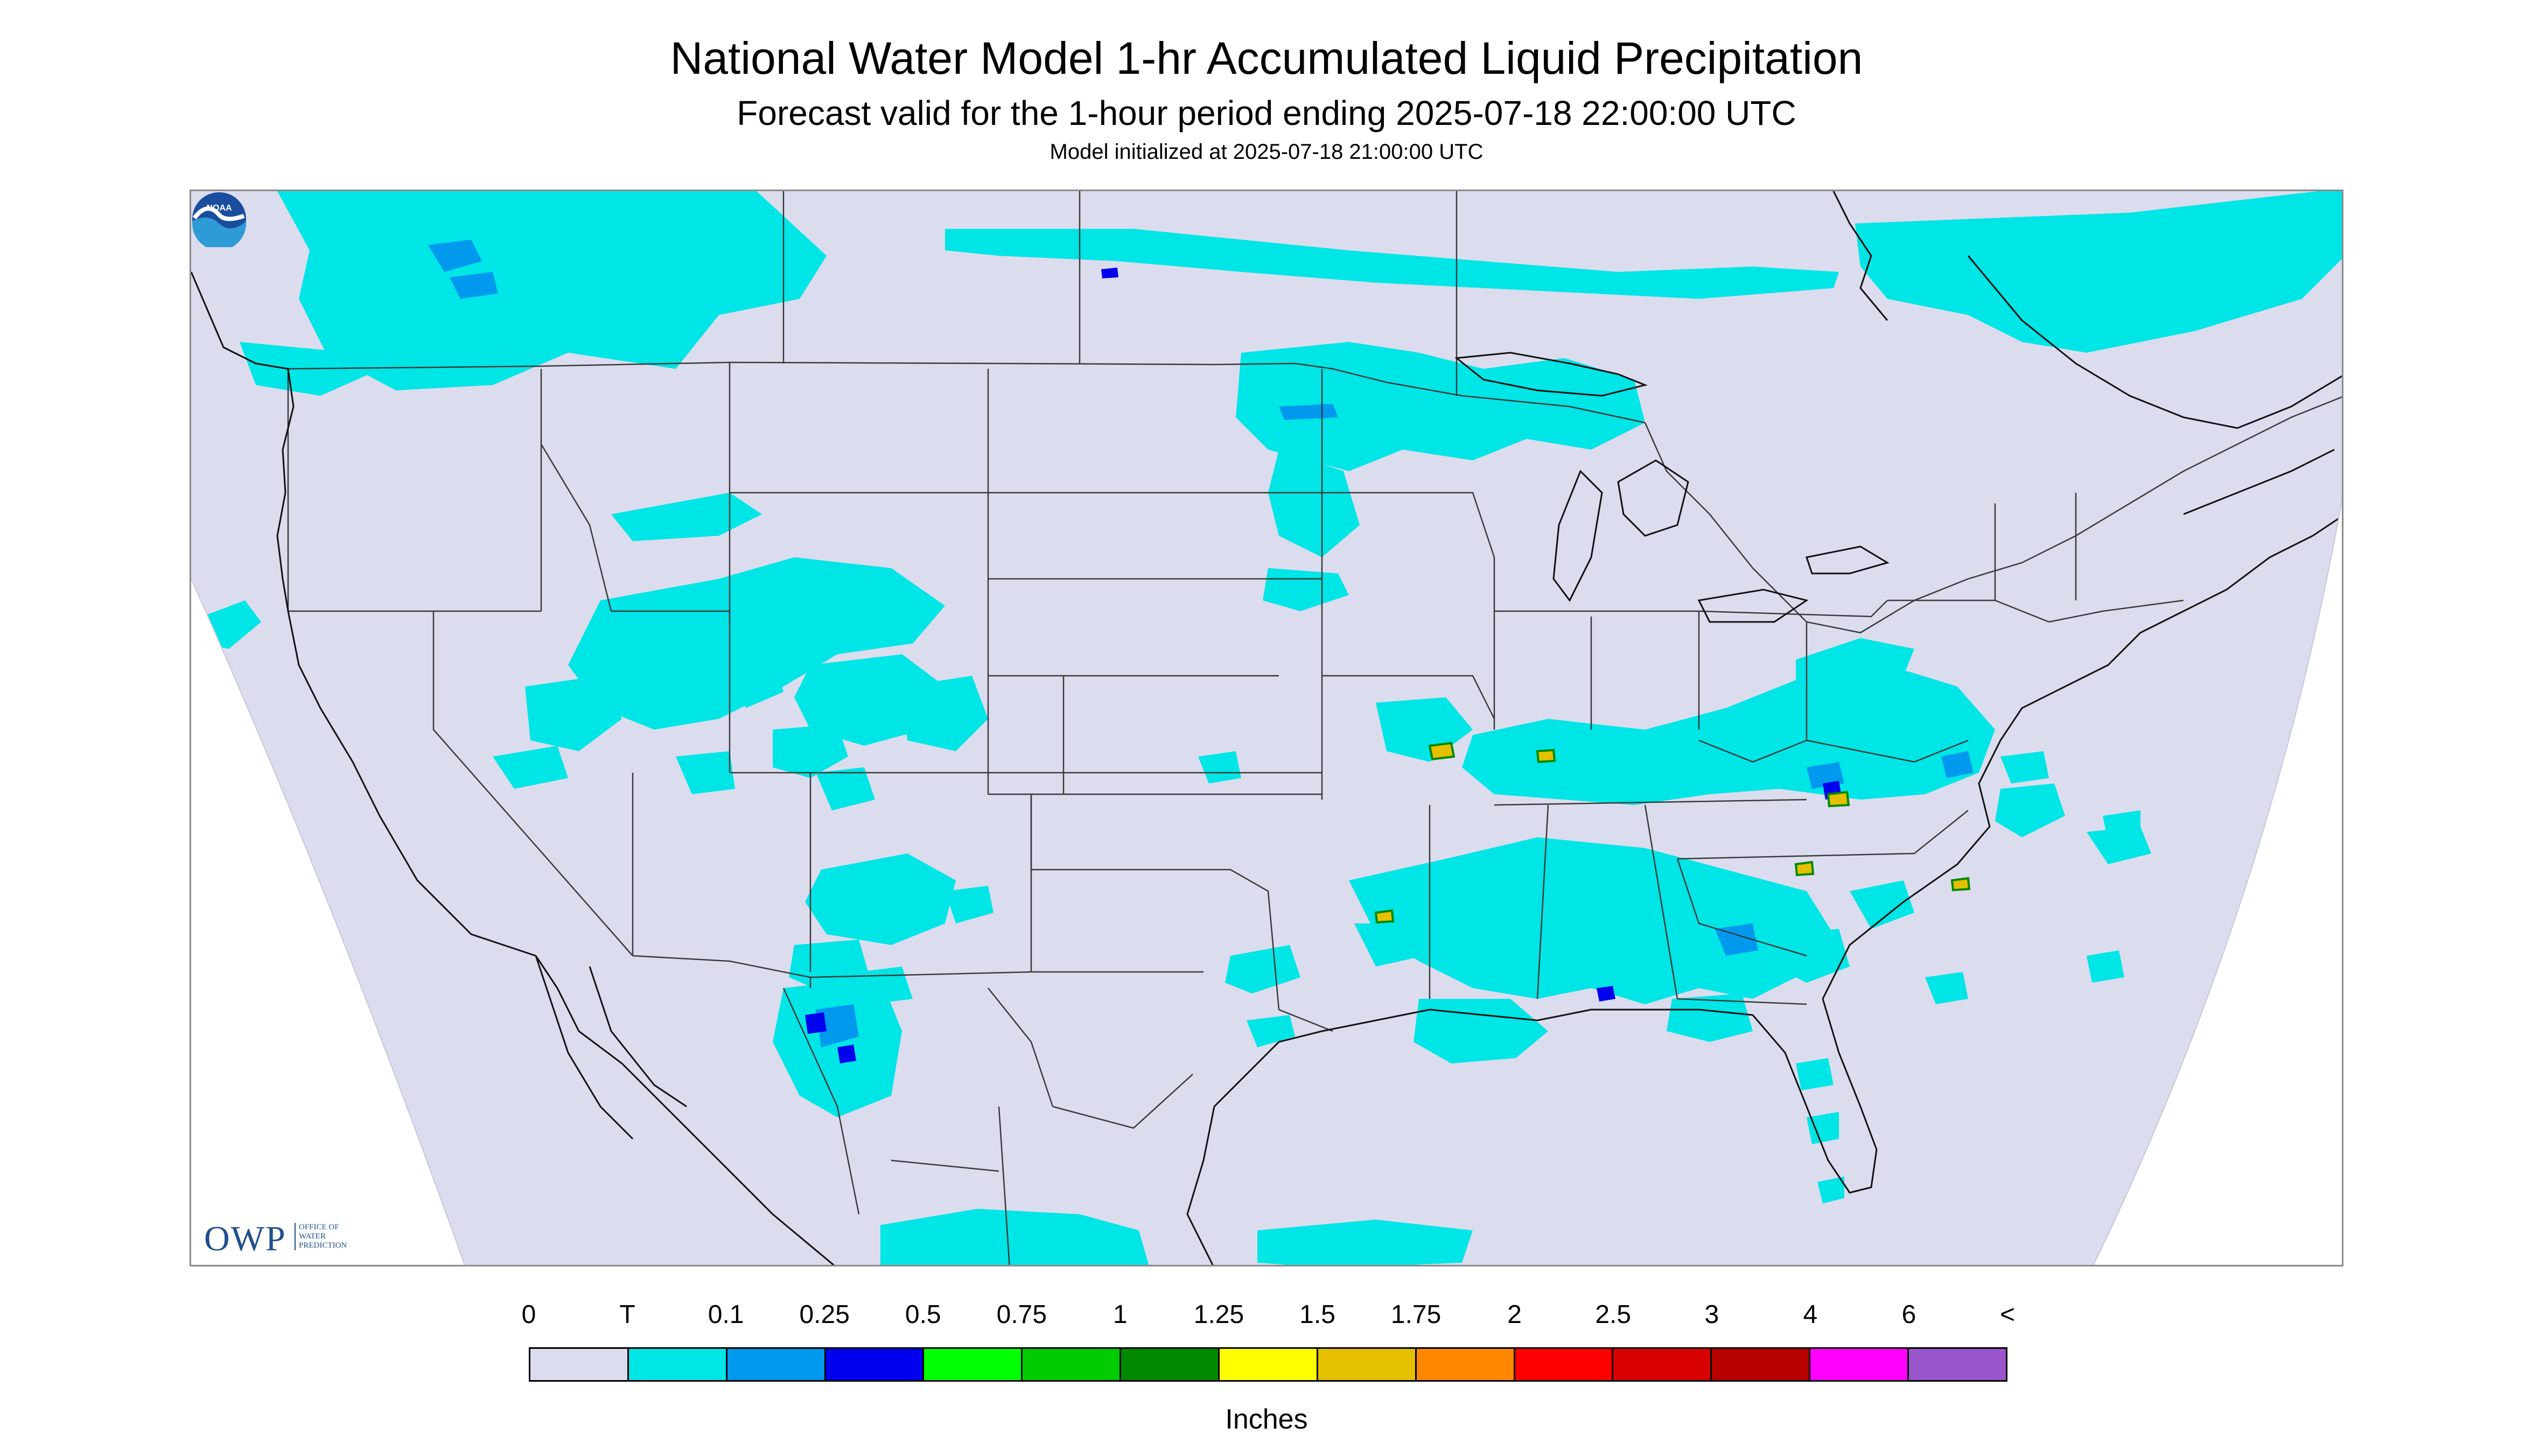 The width and height of the screenshot is (2533, 1456). Describe the element at coordinates (1613, 1314) in the screenshot. I see `legend-tick: 2.5` at that location.